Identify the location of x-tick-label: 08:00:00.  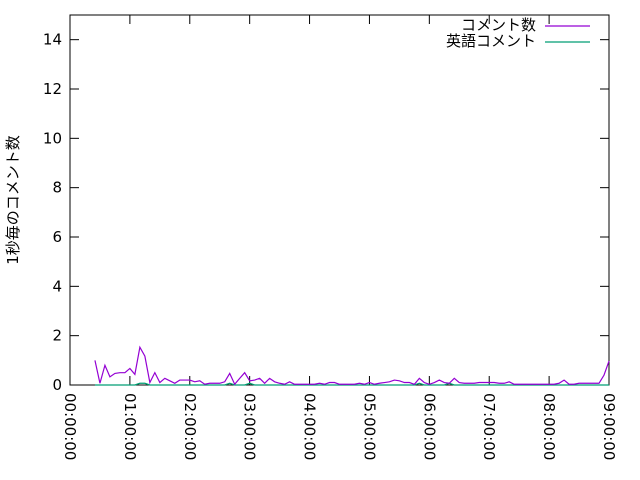
(549, 426).